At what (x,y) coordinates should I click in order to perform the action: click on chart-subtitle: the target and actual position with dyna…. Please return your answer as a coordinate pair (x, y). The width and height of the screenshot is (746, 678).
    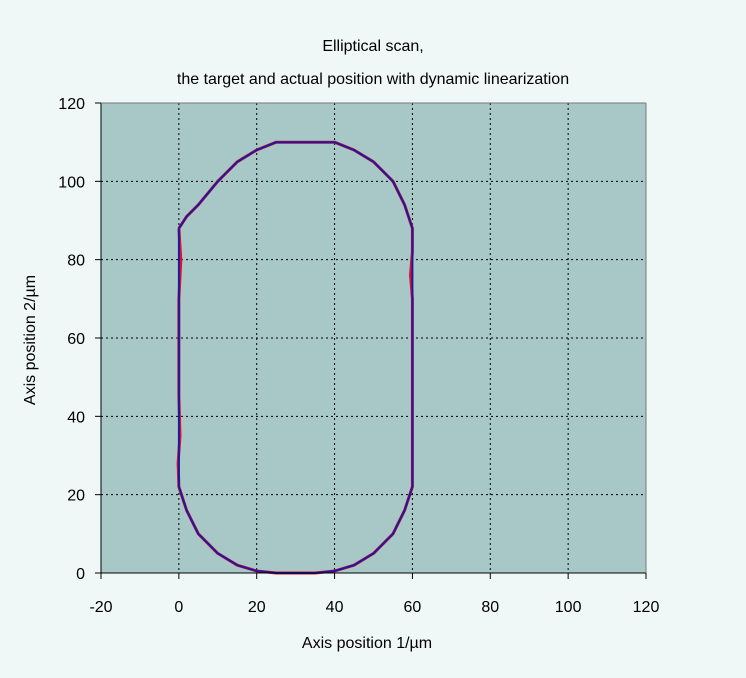
    Looking at the image, I should click on (373, 79).